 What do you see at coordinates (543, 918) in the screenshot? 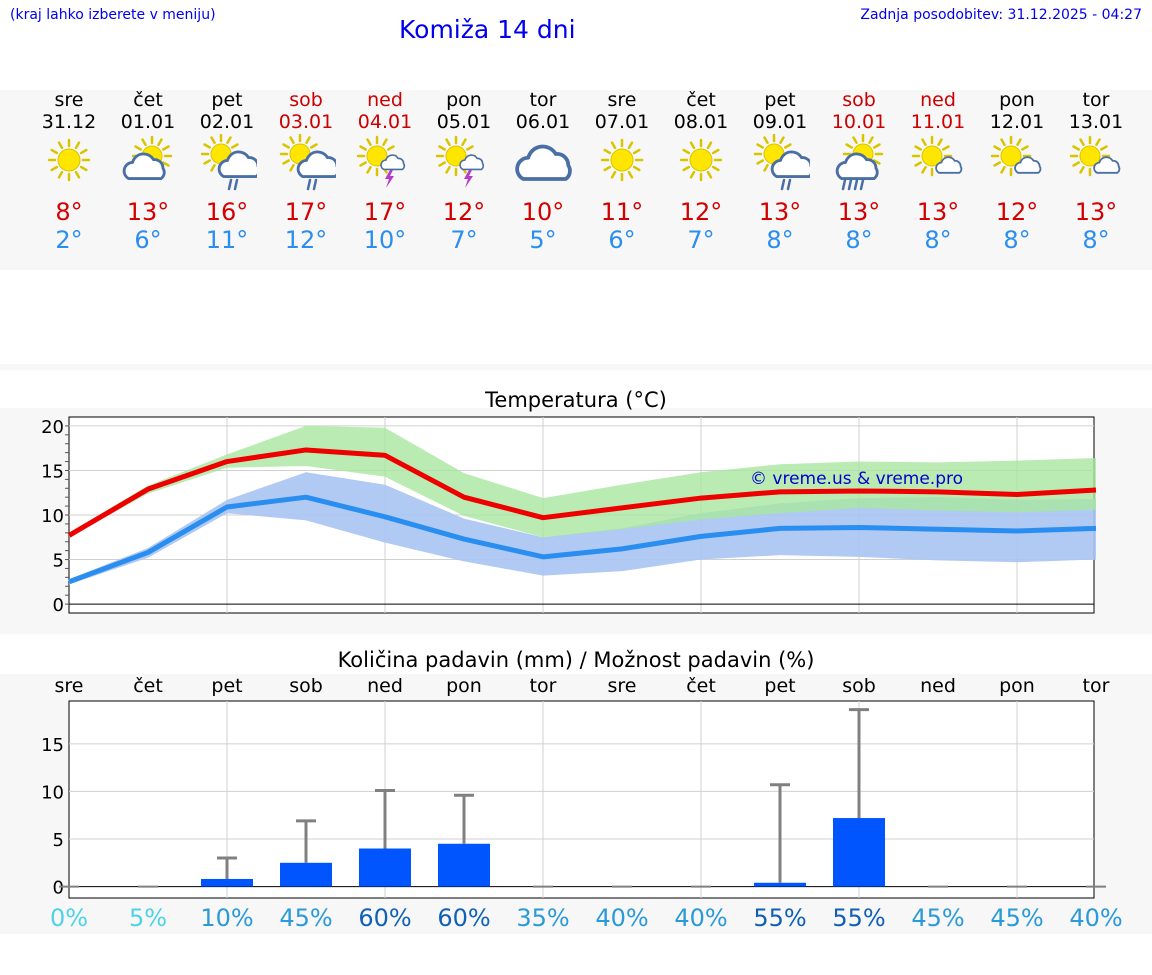
I see `precip-probability: 35%` at bounding box center [543, 918].